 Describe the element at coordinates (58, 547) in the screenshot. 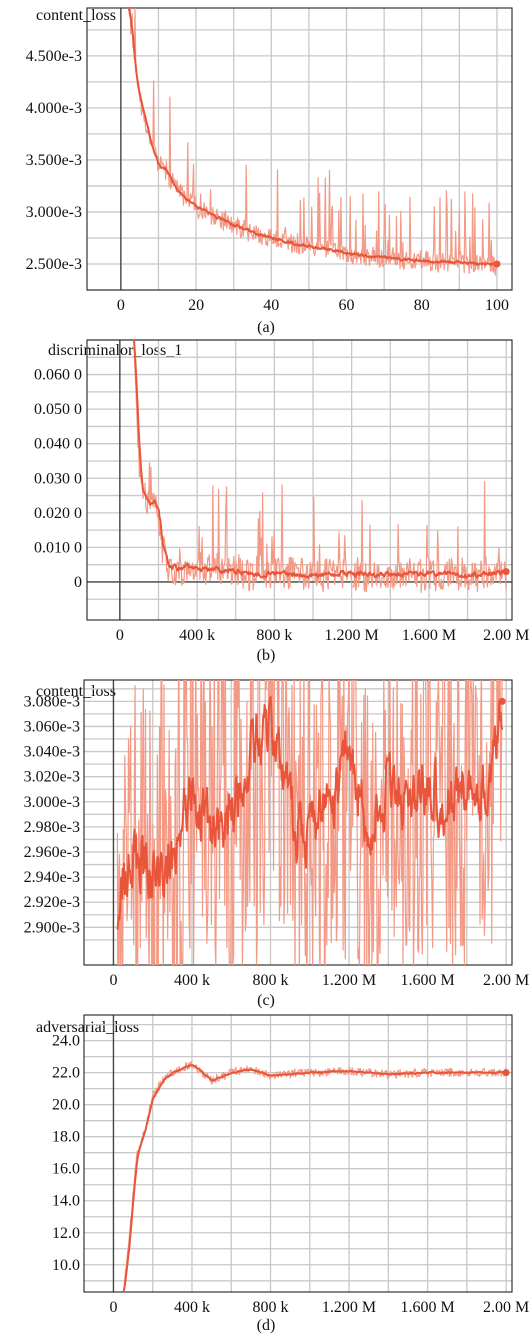

I see `y-tick-label: 0.010 0` at that location.